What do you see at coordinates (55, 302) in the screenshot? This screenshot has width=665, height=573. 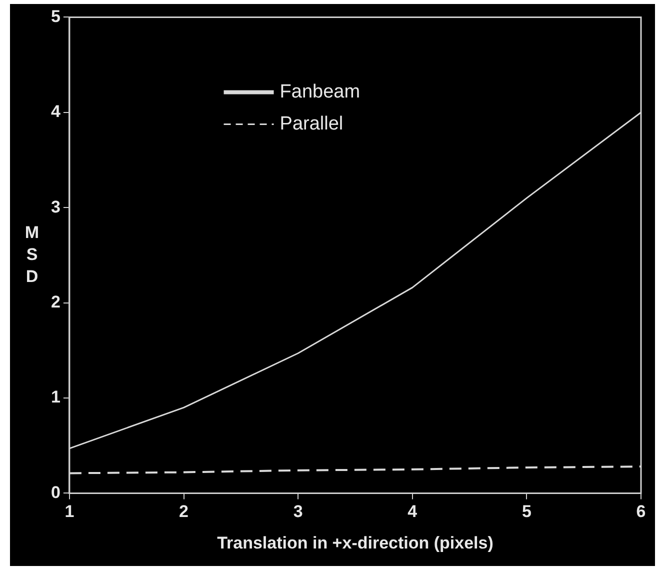 I see `y-tick-label: 2` at bounding box center [55, 302].